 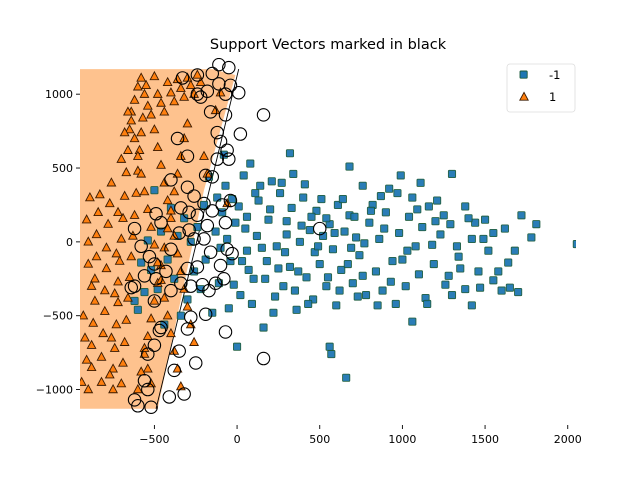 What do you see at coordinates (552, 97) in the screenshot?
I see `legend-label-class-1: 1` at bounding box center [552, 97].